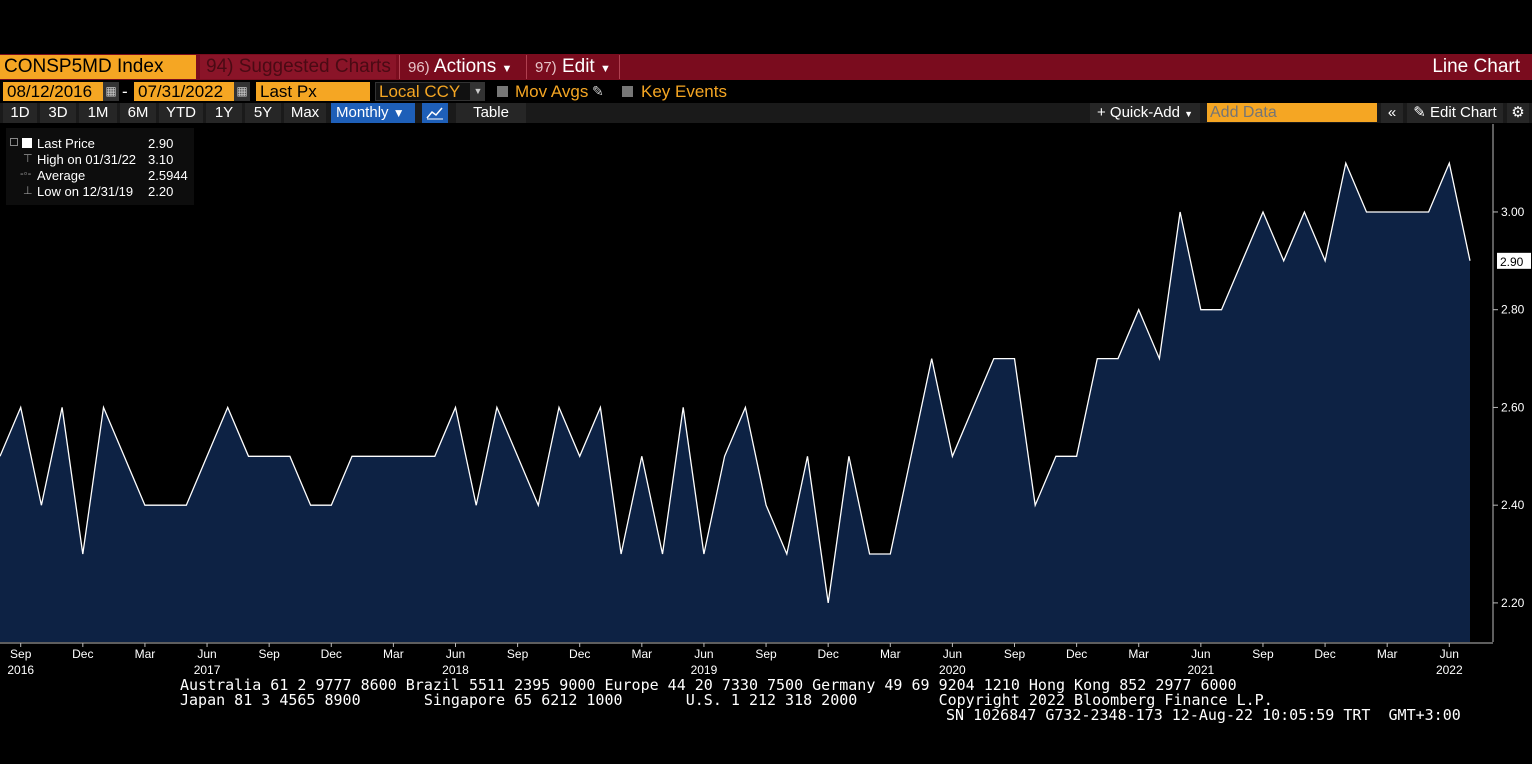 The width and height of the screenshot is (1532, 764). I want to click on legend-last-value: 2.90, so click(161, 143).